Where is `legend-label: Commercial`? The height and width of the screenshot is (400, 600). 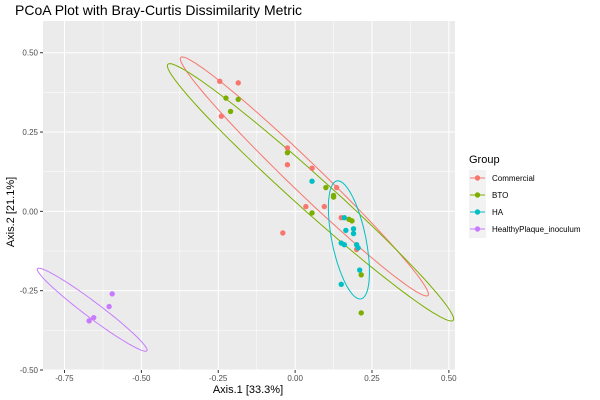 legend-label: Commercial is located at coordinates (513, 178).